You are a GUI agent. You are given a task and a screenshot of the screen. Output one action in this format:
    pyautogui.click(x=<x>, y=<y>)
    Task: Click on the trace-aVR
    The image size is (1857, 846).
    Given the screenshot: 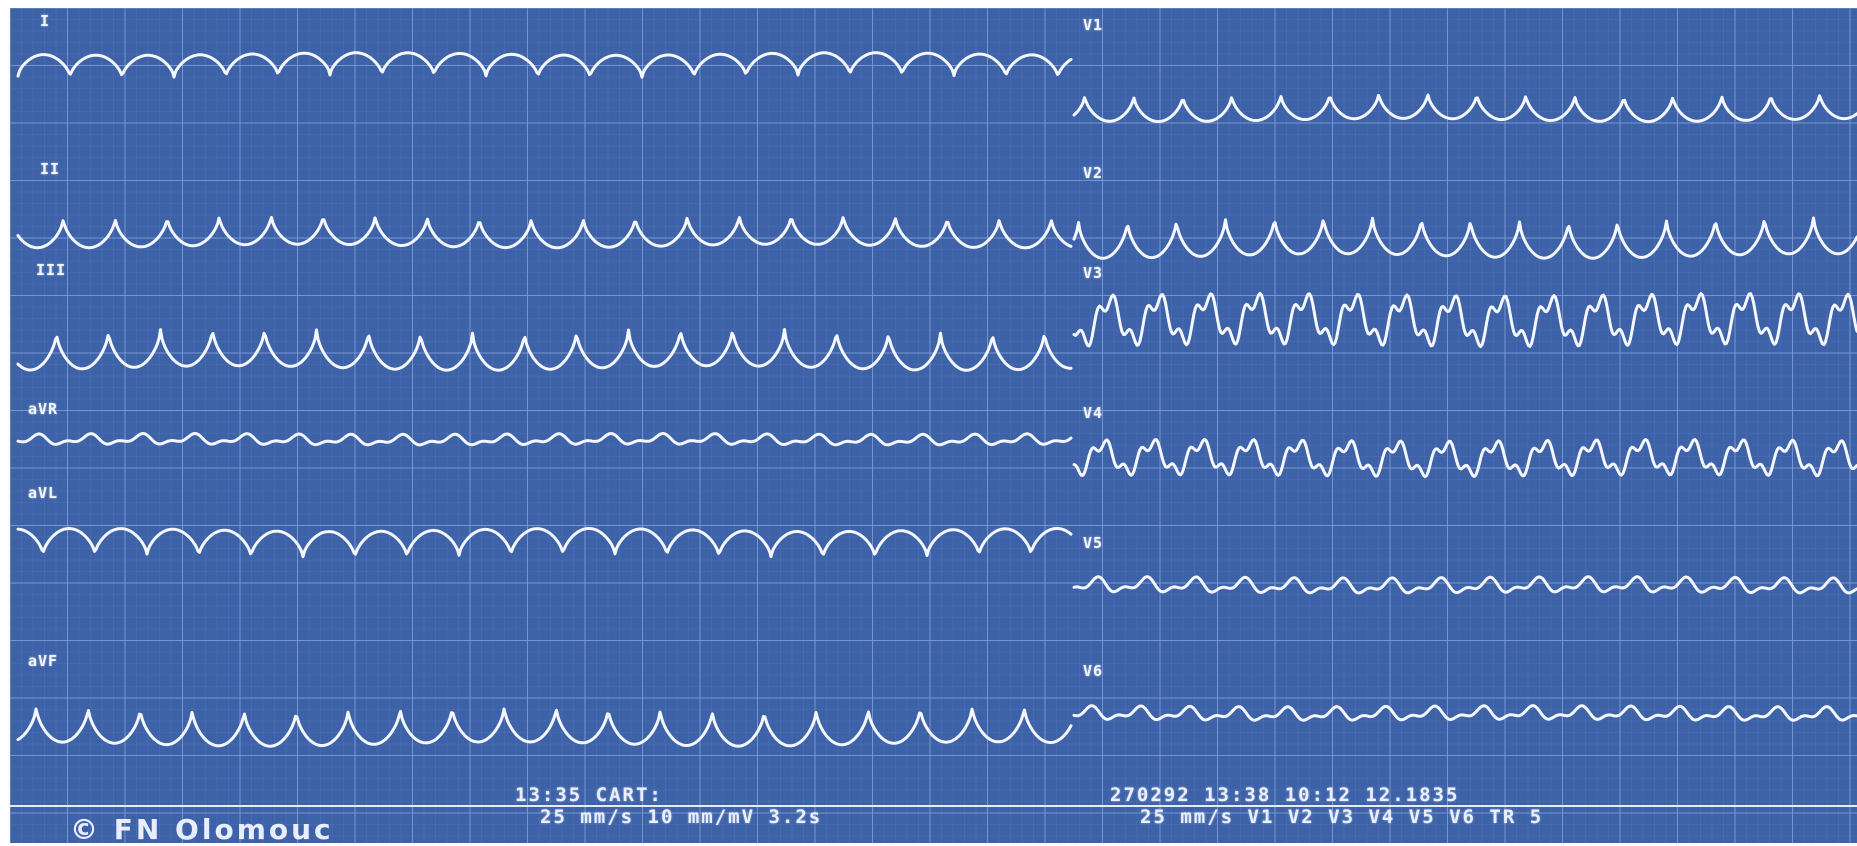 What is the action you would take?
    pyautogui.click(x=544, y=439)
    